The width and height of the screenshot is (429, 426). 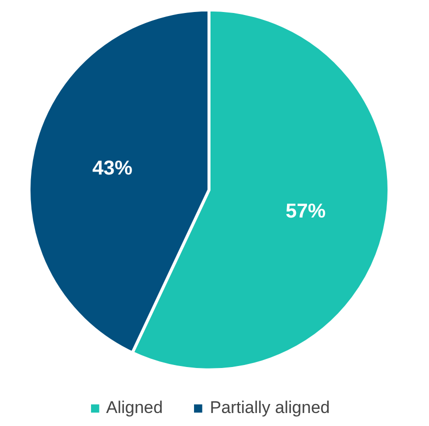 I want to click on data-label: 57%, so click(x=306, y=211).